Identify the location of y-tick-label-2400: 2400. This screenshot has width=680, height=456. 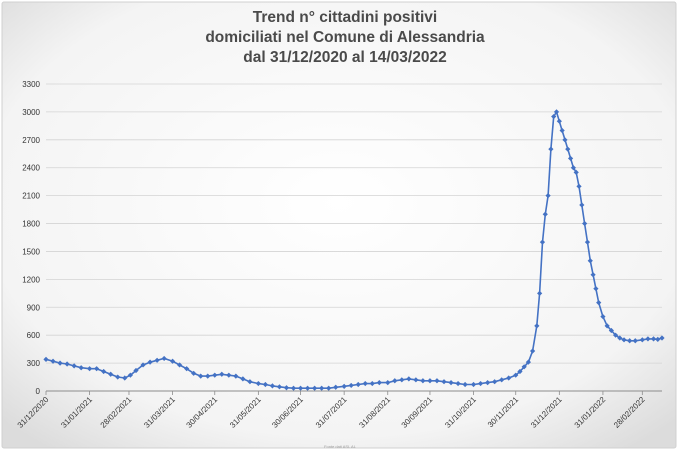
(31, 168).